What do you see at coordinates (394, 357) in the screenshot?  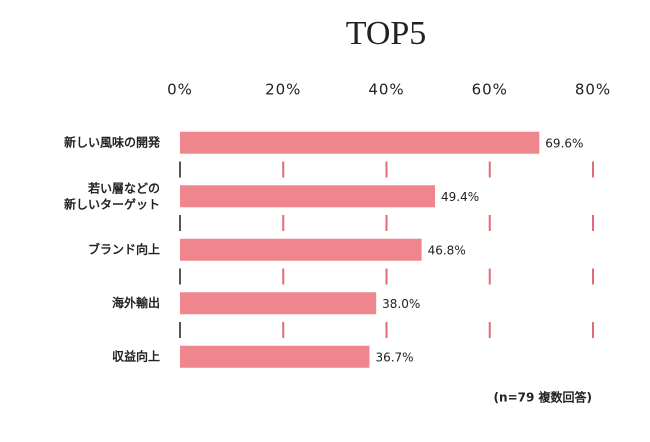 I see `value-label: 36.7%` at bounding box center [394, 357].